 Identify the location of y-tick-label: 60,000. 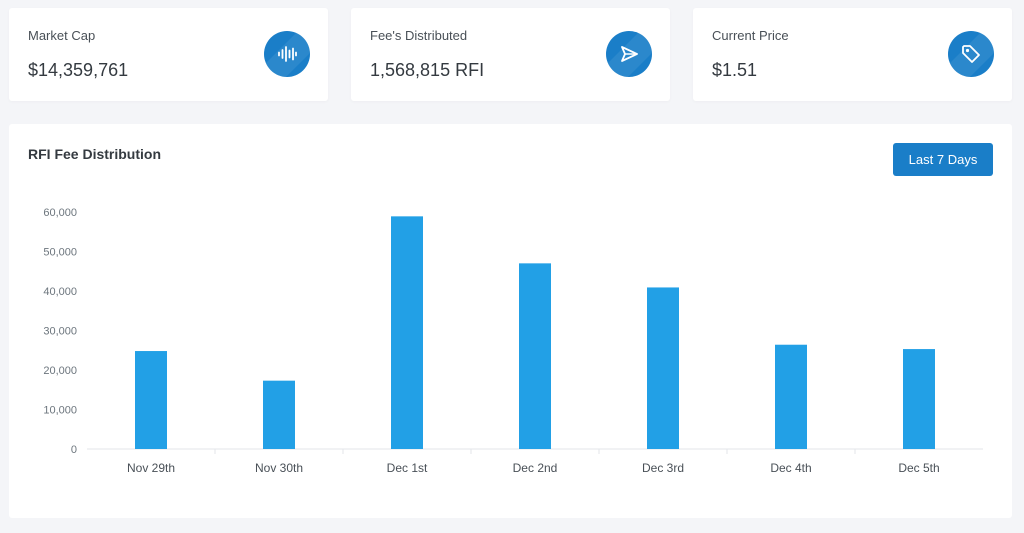
(60, 213).